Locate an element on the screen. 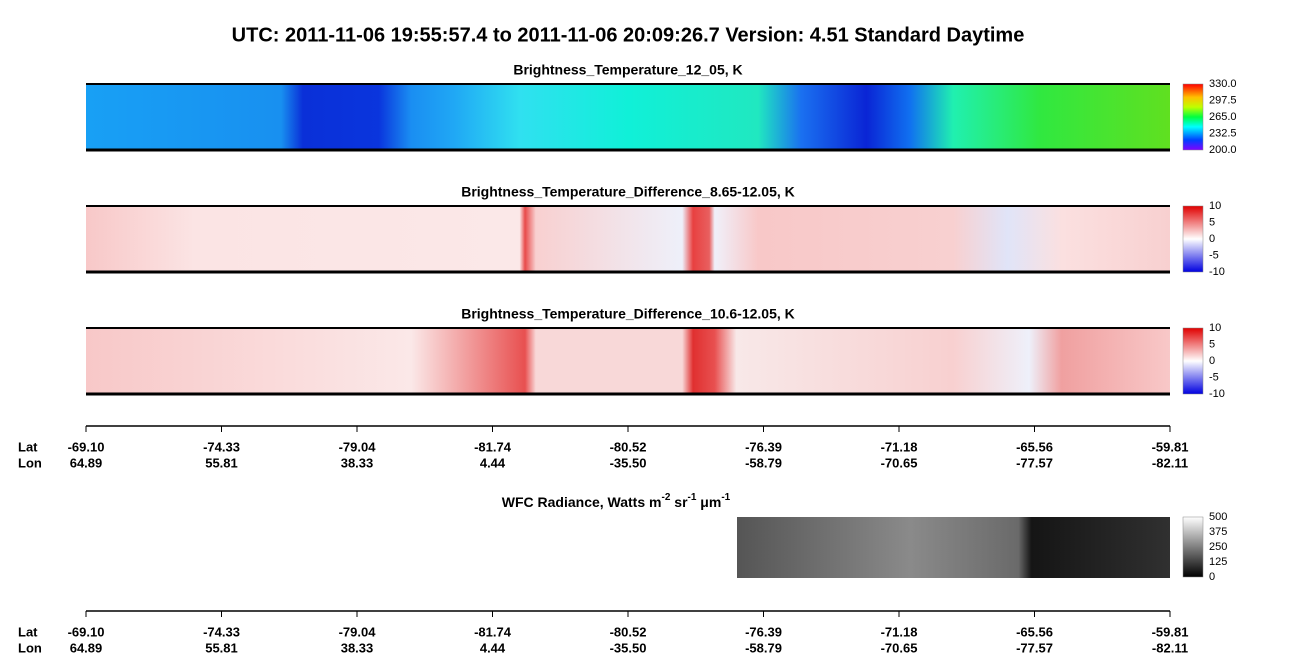  title-part: WFC Radiance, Watts m is located at coordinates (582, 502).